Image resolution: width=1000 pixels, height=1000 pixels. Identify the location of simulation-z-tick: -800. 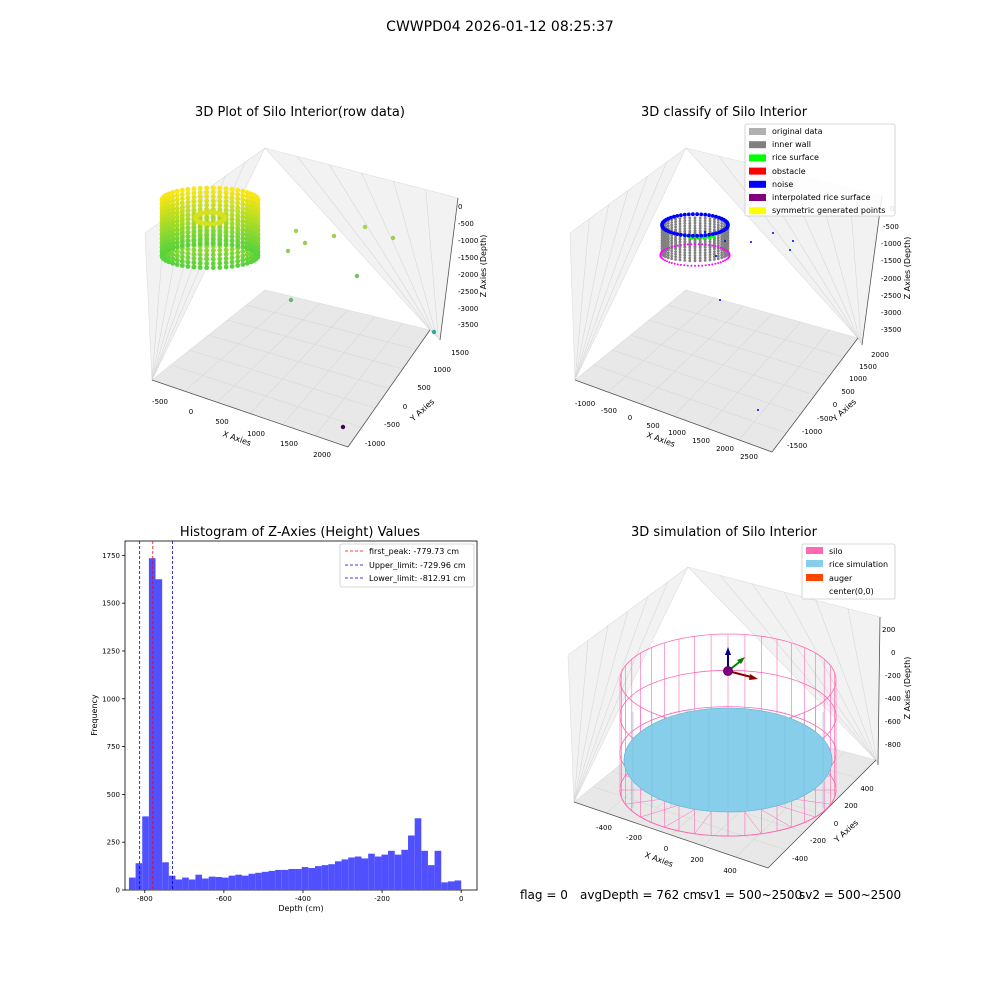
(893, 745).